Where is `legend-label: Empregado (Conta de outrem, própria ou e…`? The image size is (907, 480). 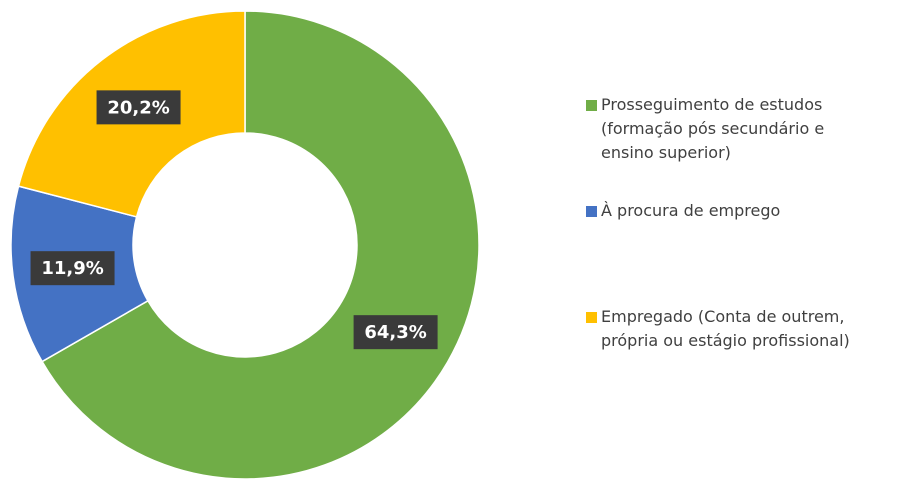
legend-label: Empregado (Conta de outrem, própria ou e… is located at coordinates (725, 328).